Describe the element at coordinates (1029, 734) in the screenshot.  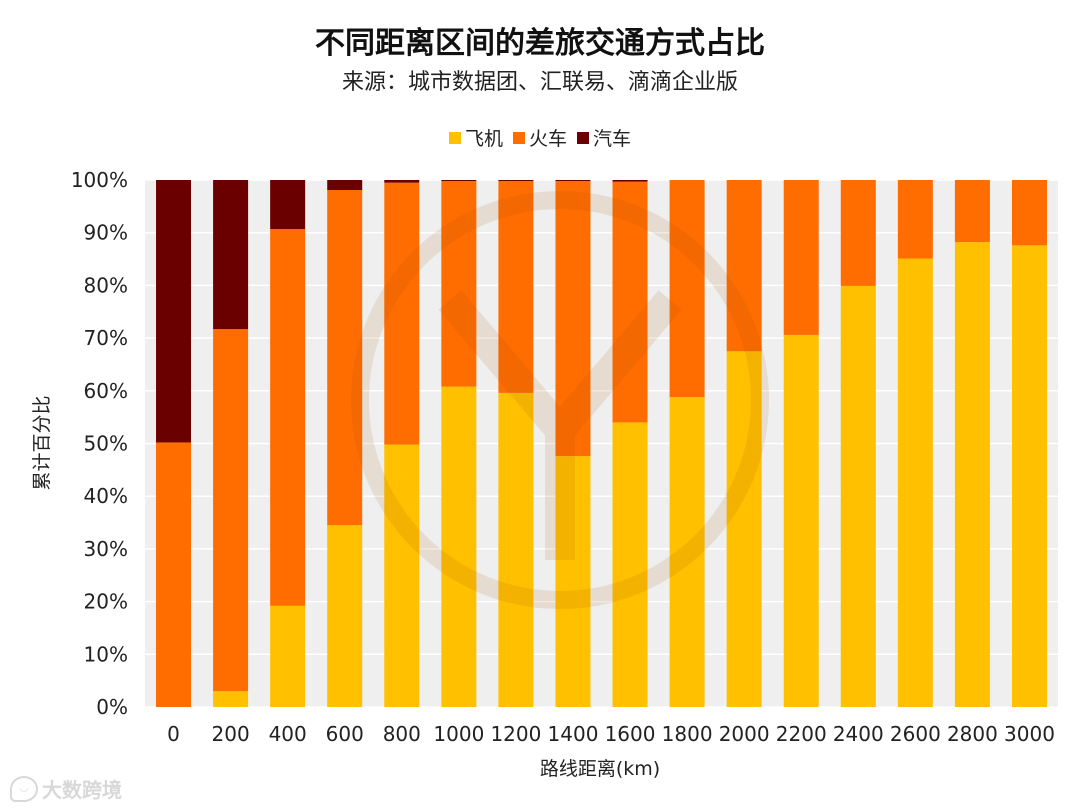
I see `x-tick-label: 3000` at that location.